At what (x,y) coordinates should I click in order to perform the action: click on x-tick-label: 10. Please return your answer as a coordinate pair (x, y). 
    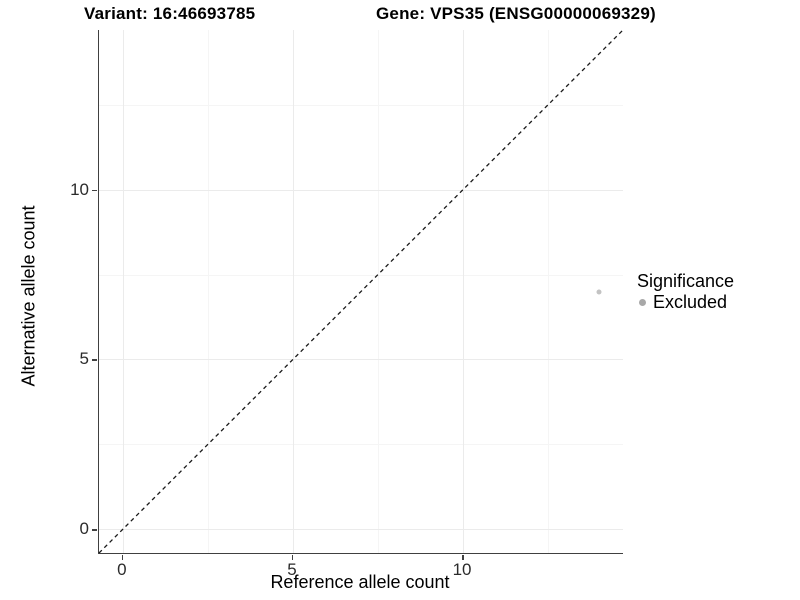
    Looking at the image, I should click on (462, 569).